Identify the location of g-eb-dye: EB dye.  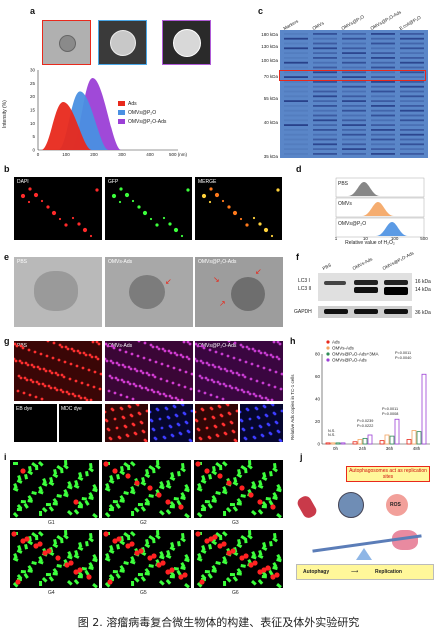
(35, 423).